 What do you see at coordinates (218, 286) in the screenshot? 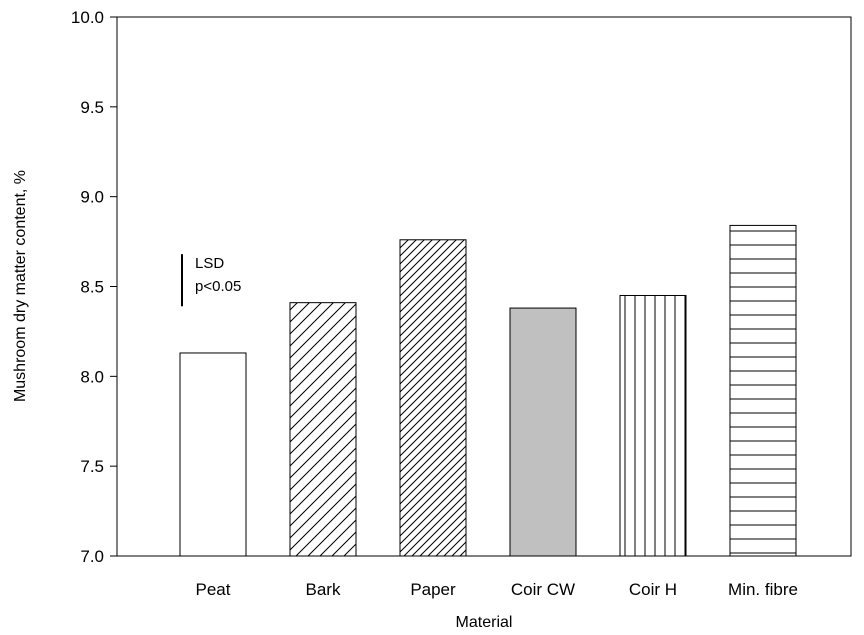
I see `lsd-significance-label: p<0.05` at bounding box center [218, 286].